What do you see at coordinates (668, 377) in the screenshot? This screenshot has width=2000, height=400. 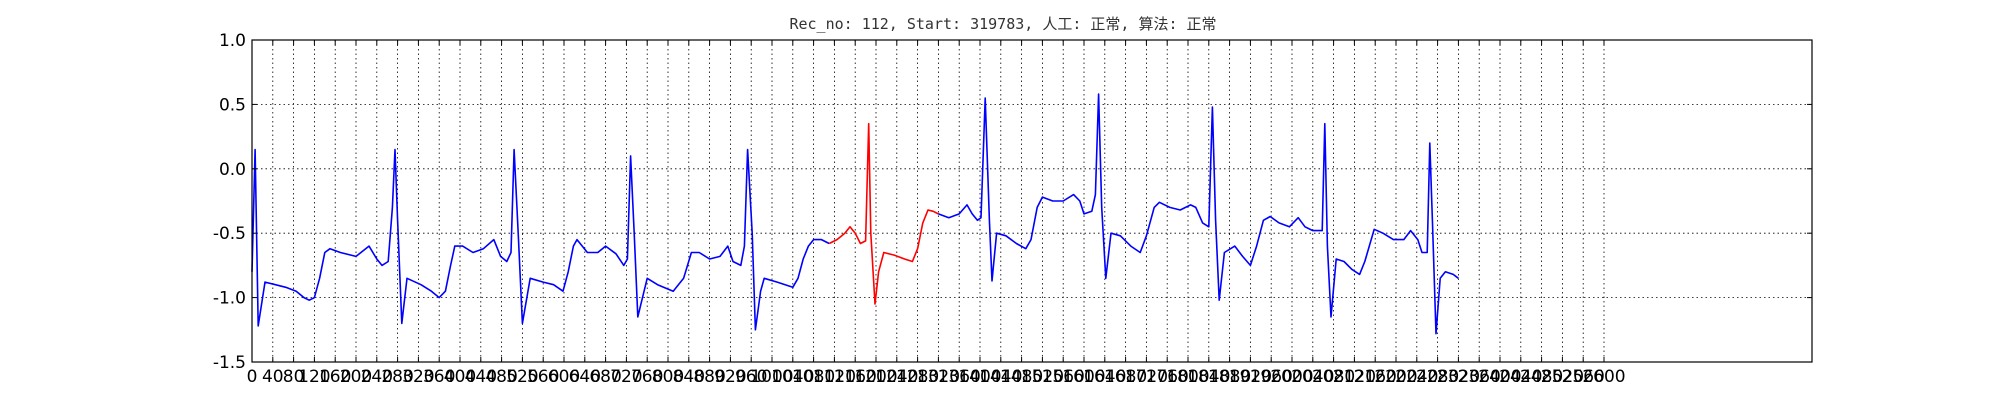 I see `x-tick-label: 800` at bounding box center [668, 377].